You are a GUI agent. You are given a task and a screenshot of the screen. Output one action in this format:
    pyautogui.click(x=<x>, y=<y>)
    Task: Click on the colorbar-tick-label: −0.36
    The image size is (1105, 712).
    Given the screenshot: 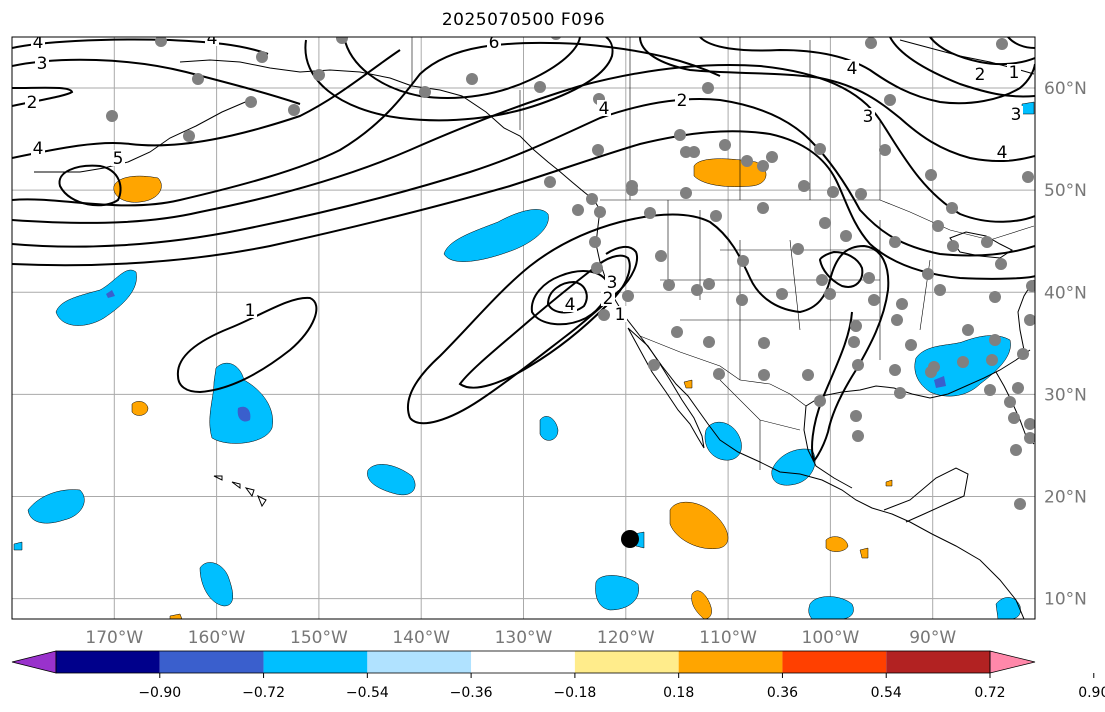 What is the action you would take?
    pyautogui.click(x=471, y=693)
    